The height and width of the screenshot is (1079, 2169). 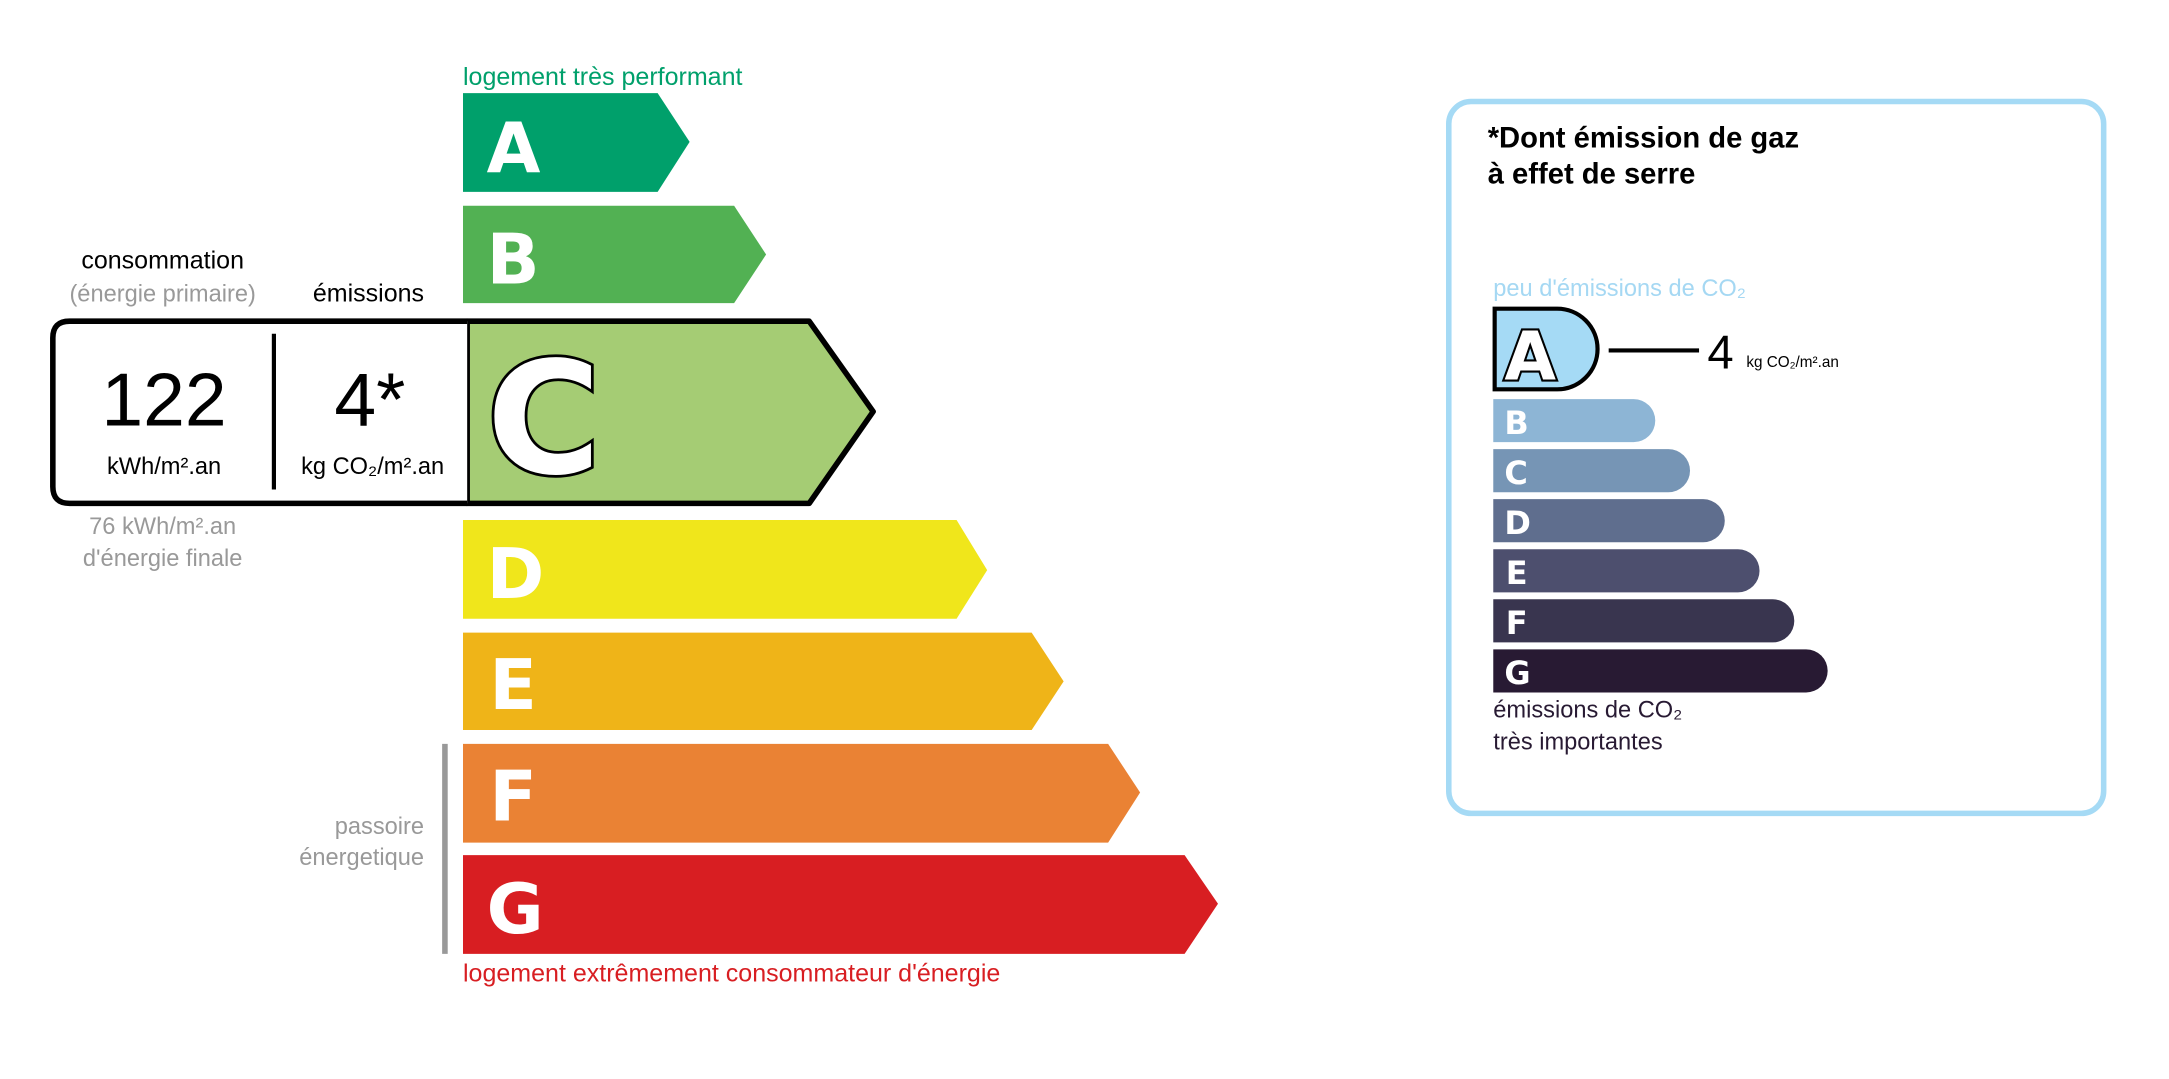 I want to click on energy-class-e: E, so click(x=763, y=681).